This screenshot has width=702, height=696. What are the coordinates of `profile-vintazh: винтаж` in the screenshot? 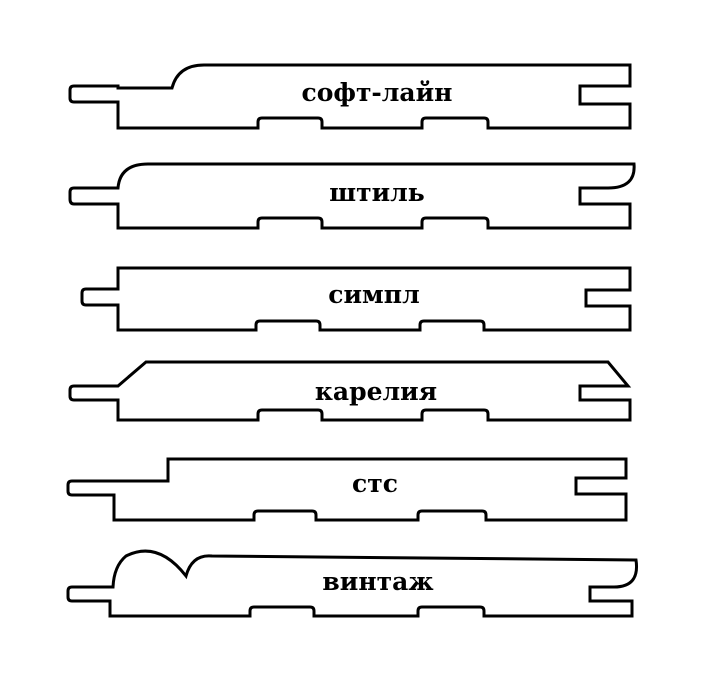 It's located at (352, 583).